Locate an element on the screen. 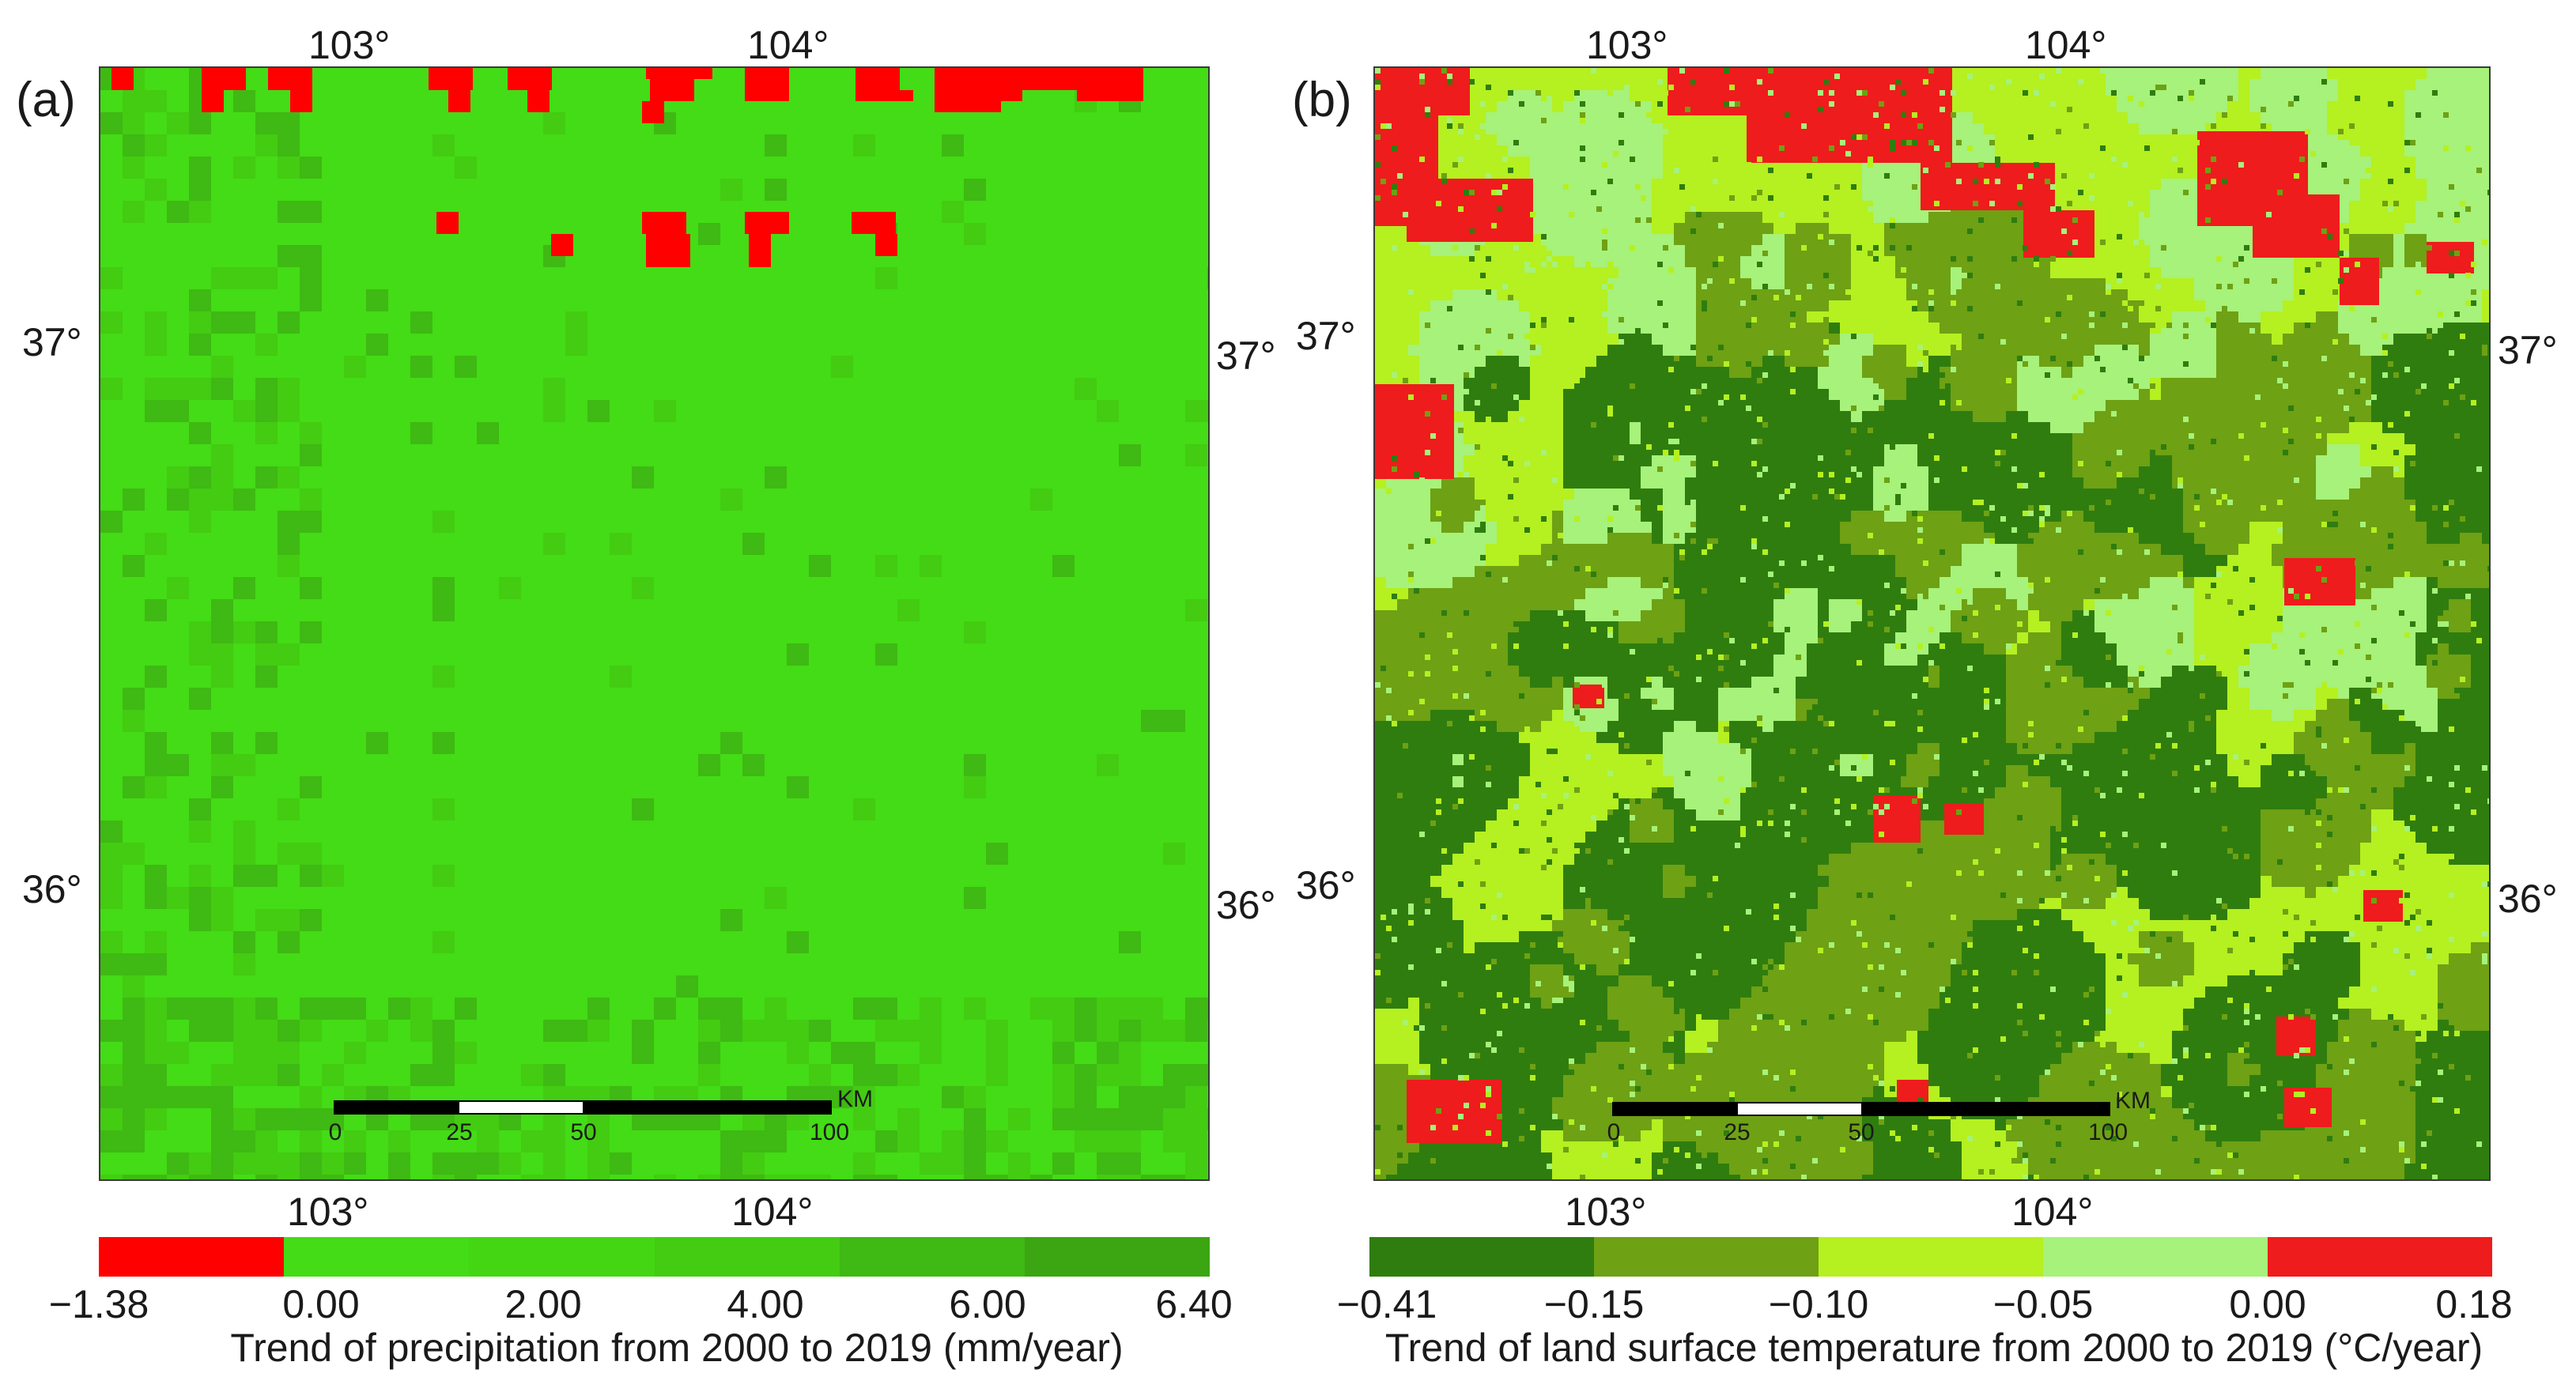  lst-colorbar is located at coordinates (1930, 1257).